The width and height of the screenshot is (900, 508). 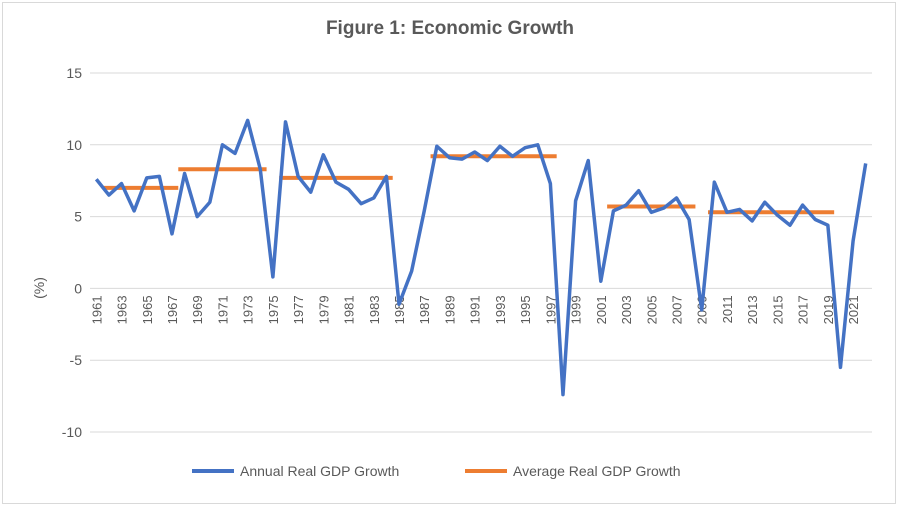 I want to click on x-tick-label: 1961, so click(x=96, y=309).